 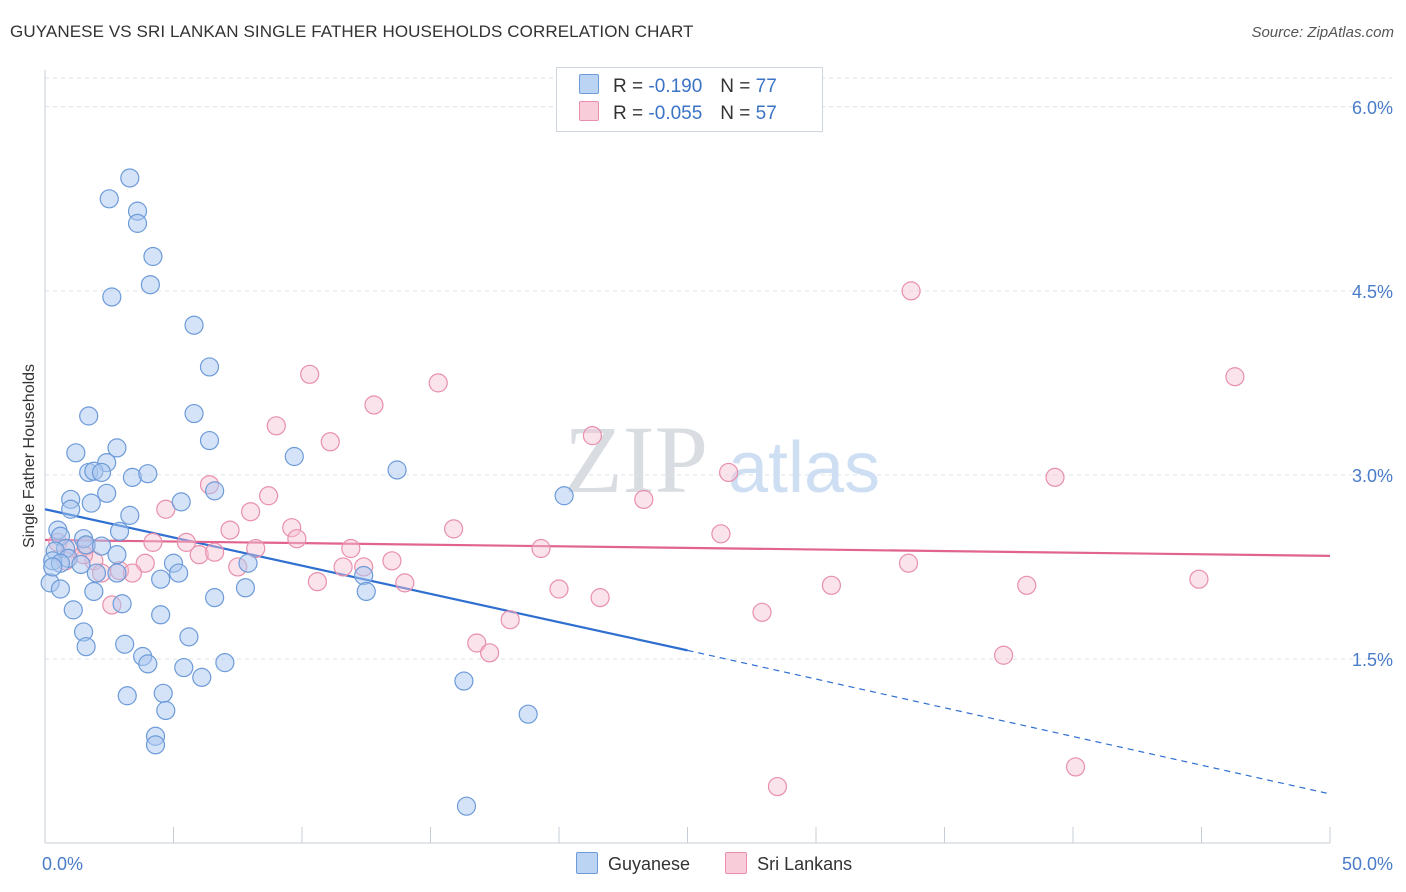 What do you see at coordinates (1367, 864) in the screenshot?
I see `x-tick-label-1: 50.0%` at bounding box center [1367, 864].